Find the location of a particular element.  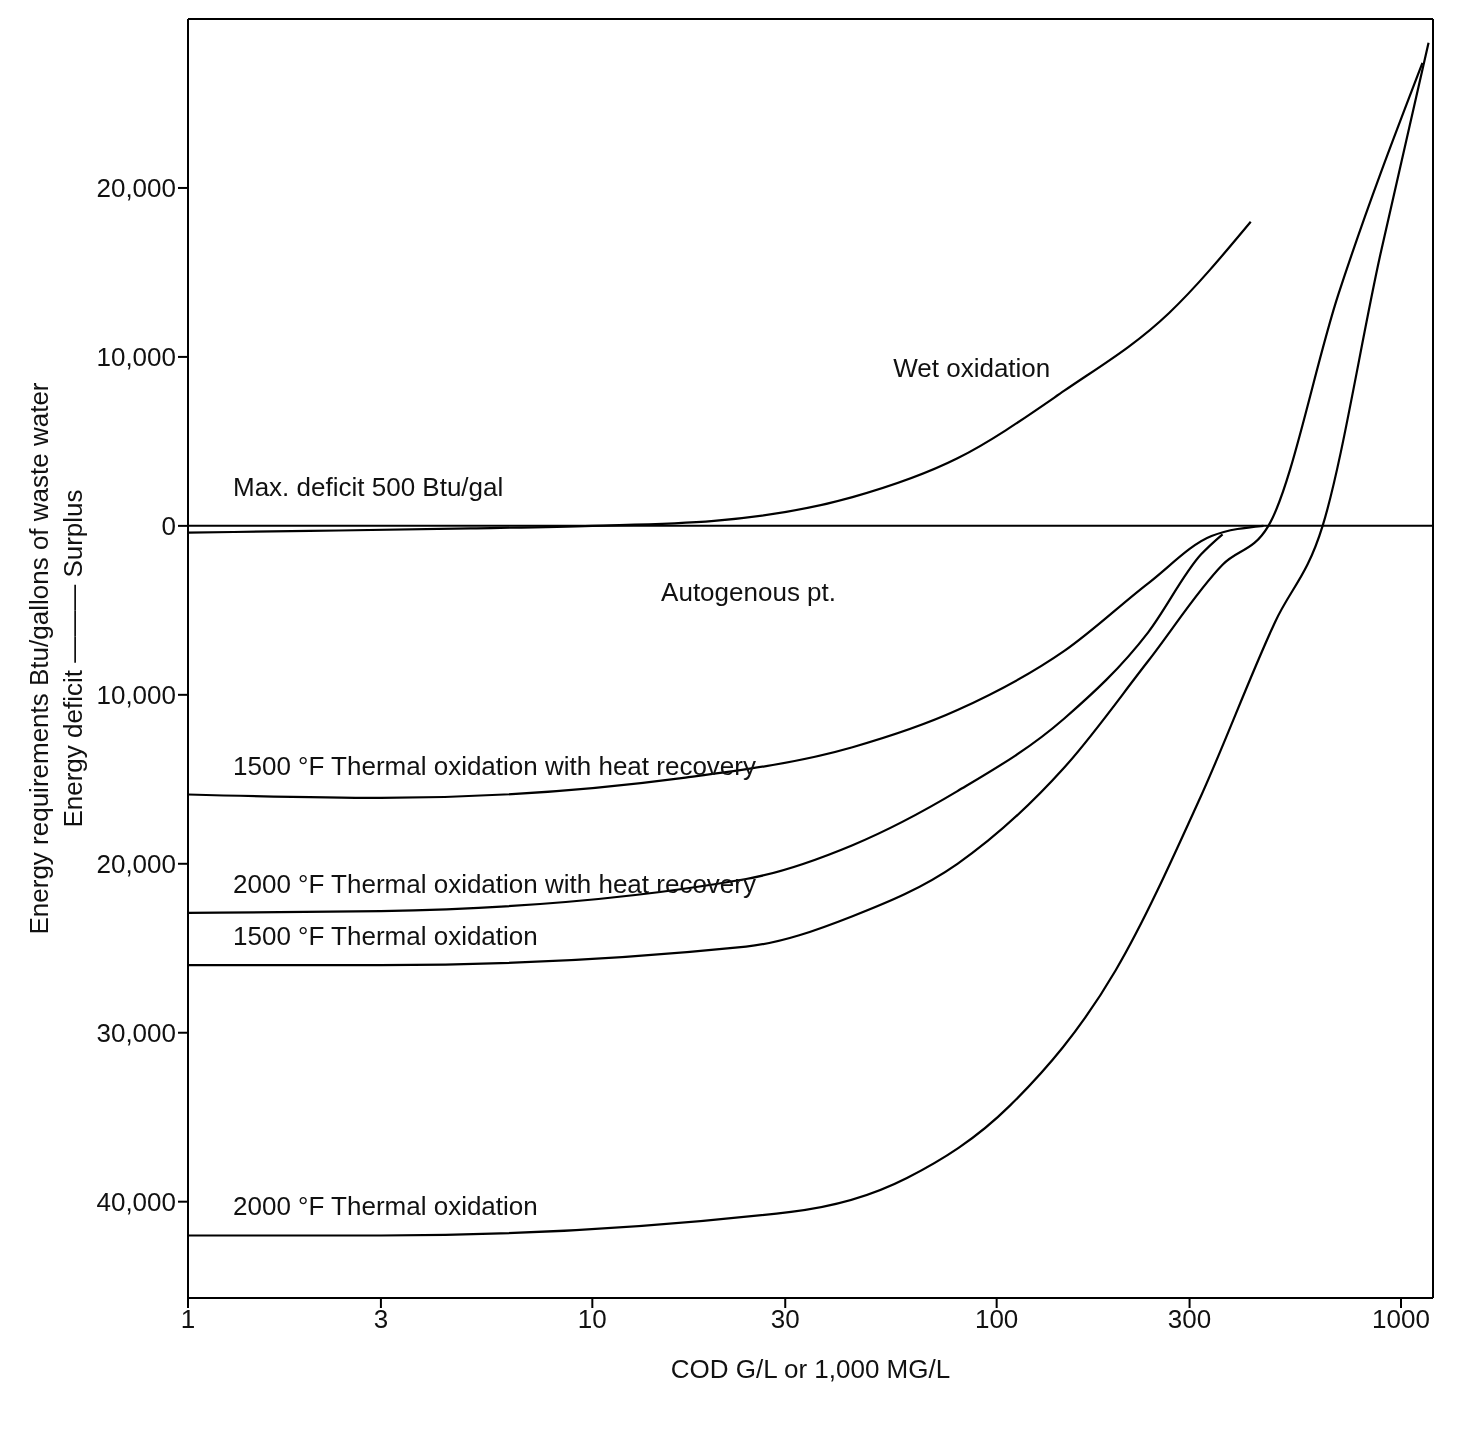

annotation: Max. deficit 500 Btu/gal is located at coordinates (368, 486).